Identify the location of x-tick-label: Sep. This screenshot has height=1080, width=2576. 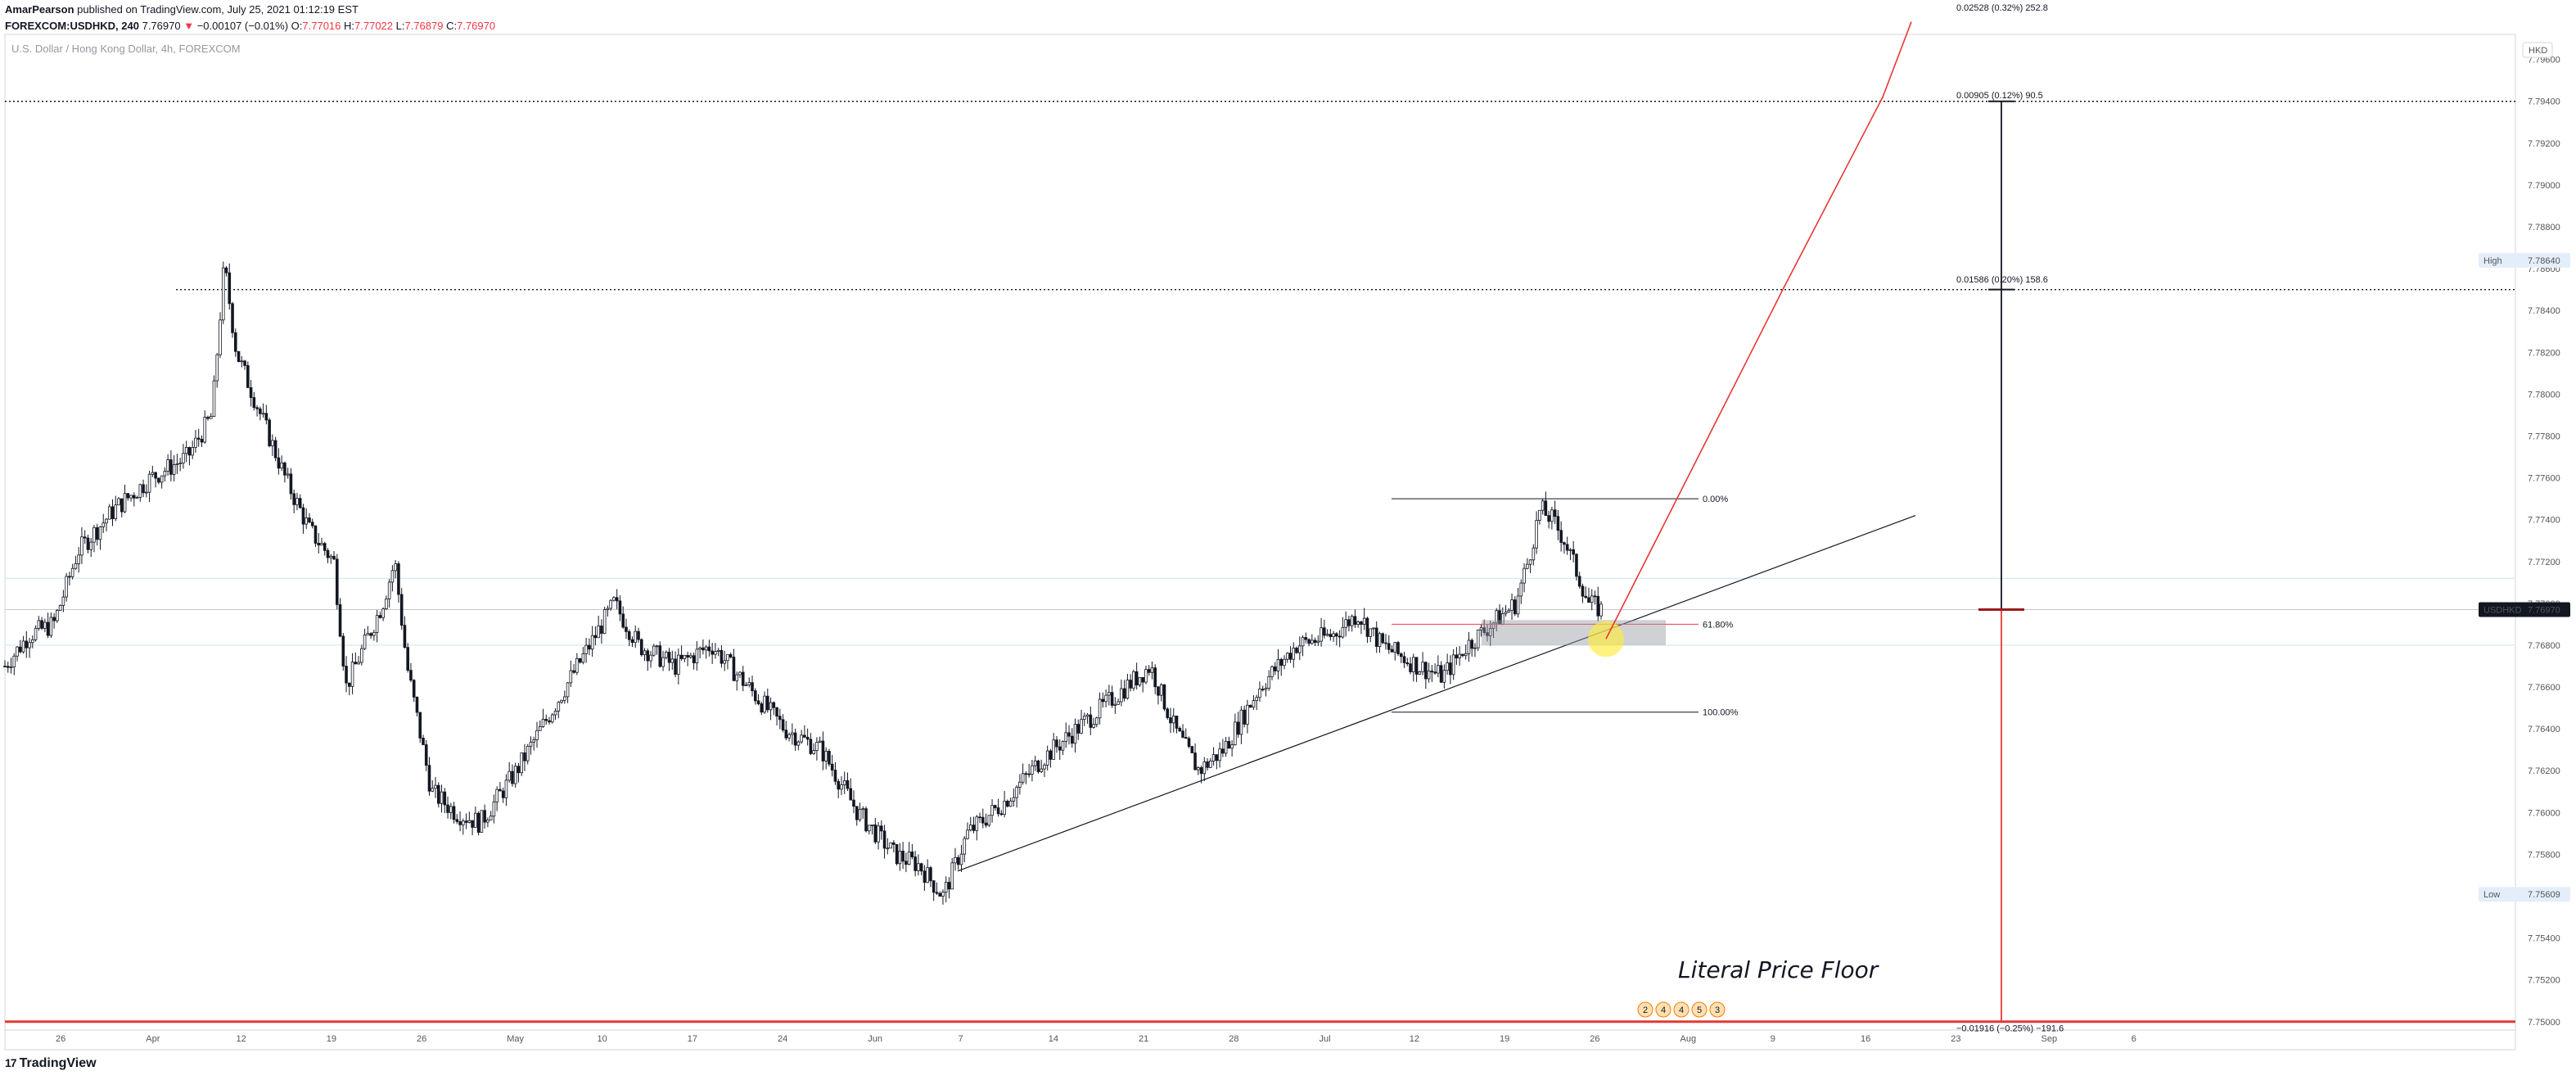
(2049, 1039).